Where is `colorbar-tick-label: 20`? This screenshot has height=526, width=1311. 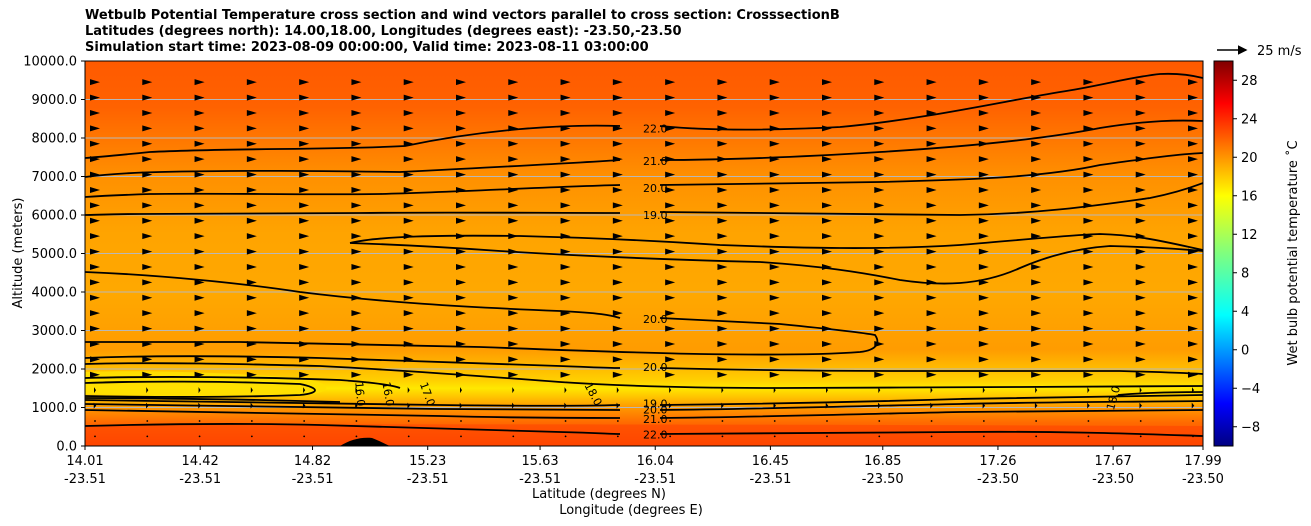
colorbar-tick-label: 20 is located at coordinates (1249, 158).